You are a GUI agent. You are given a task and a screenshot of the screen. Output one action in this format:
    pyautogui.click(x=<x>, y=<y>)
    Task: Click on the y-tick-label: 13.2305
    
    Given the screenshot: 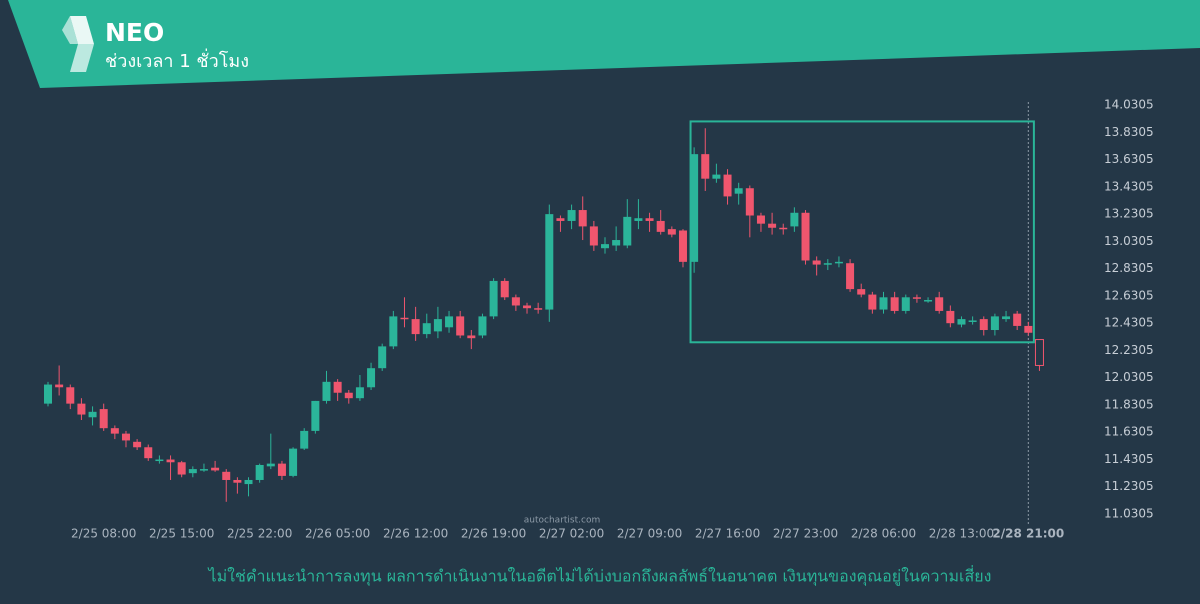 What is the action you would take?
    pyautogui.click(x=1129, y=214)
    